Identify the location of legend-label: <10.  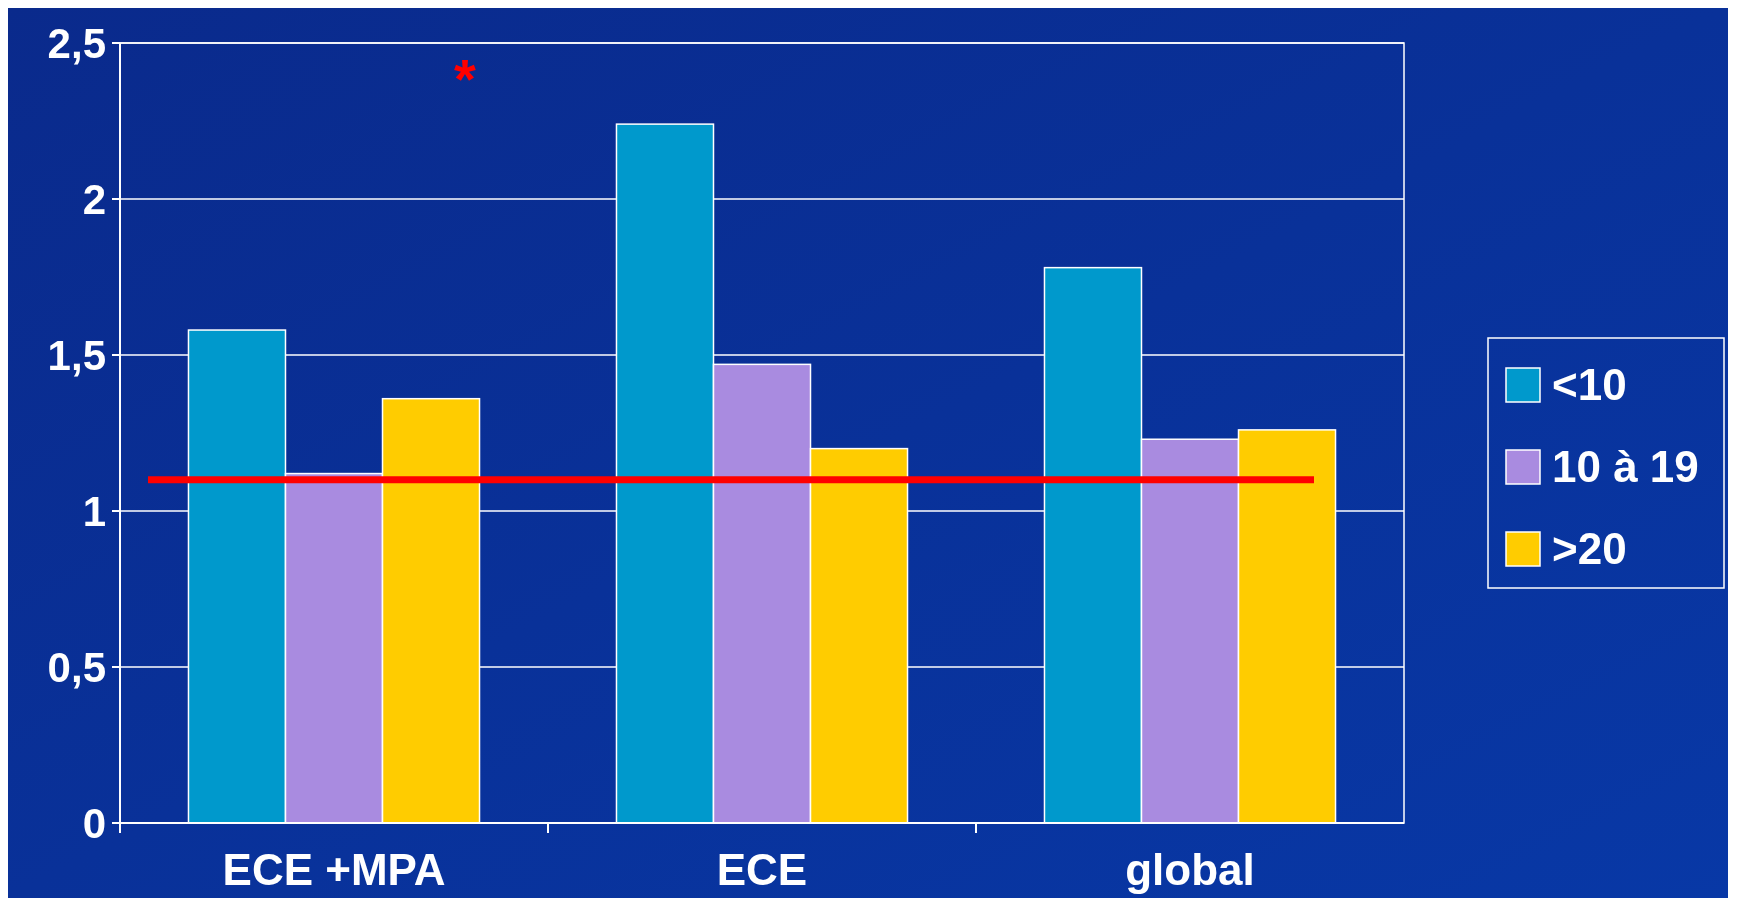
(1589, 385).